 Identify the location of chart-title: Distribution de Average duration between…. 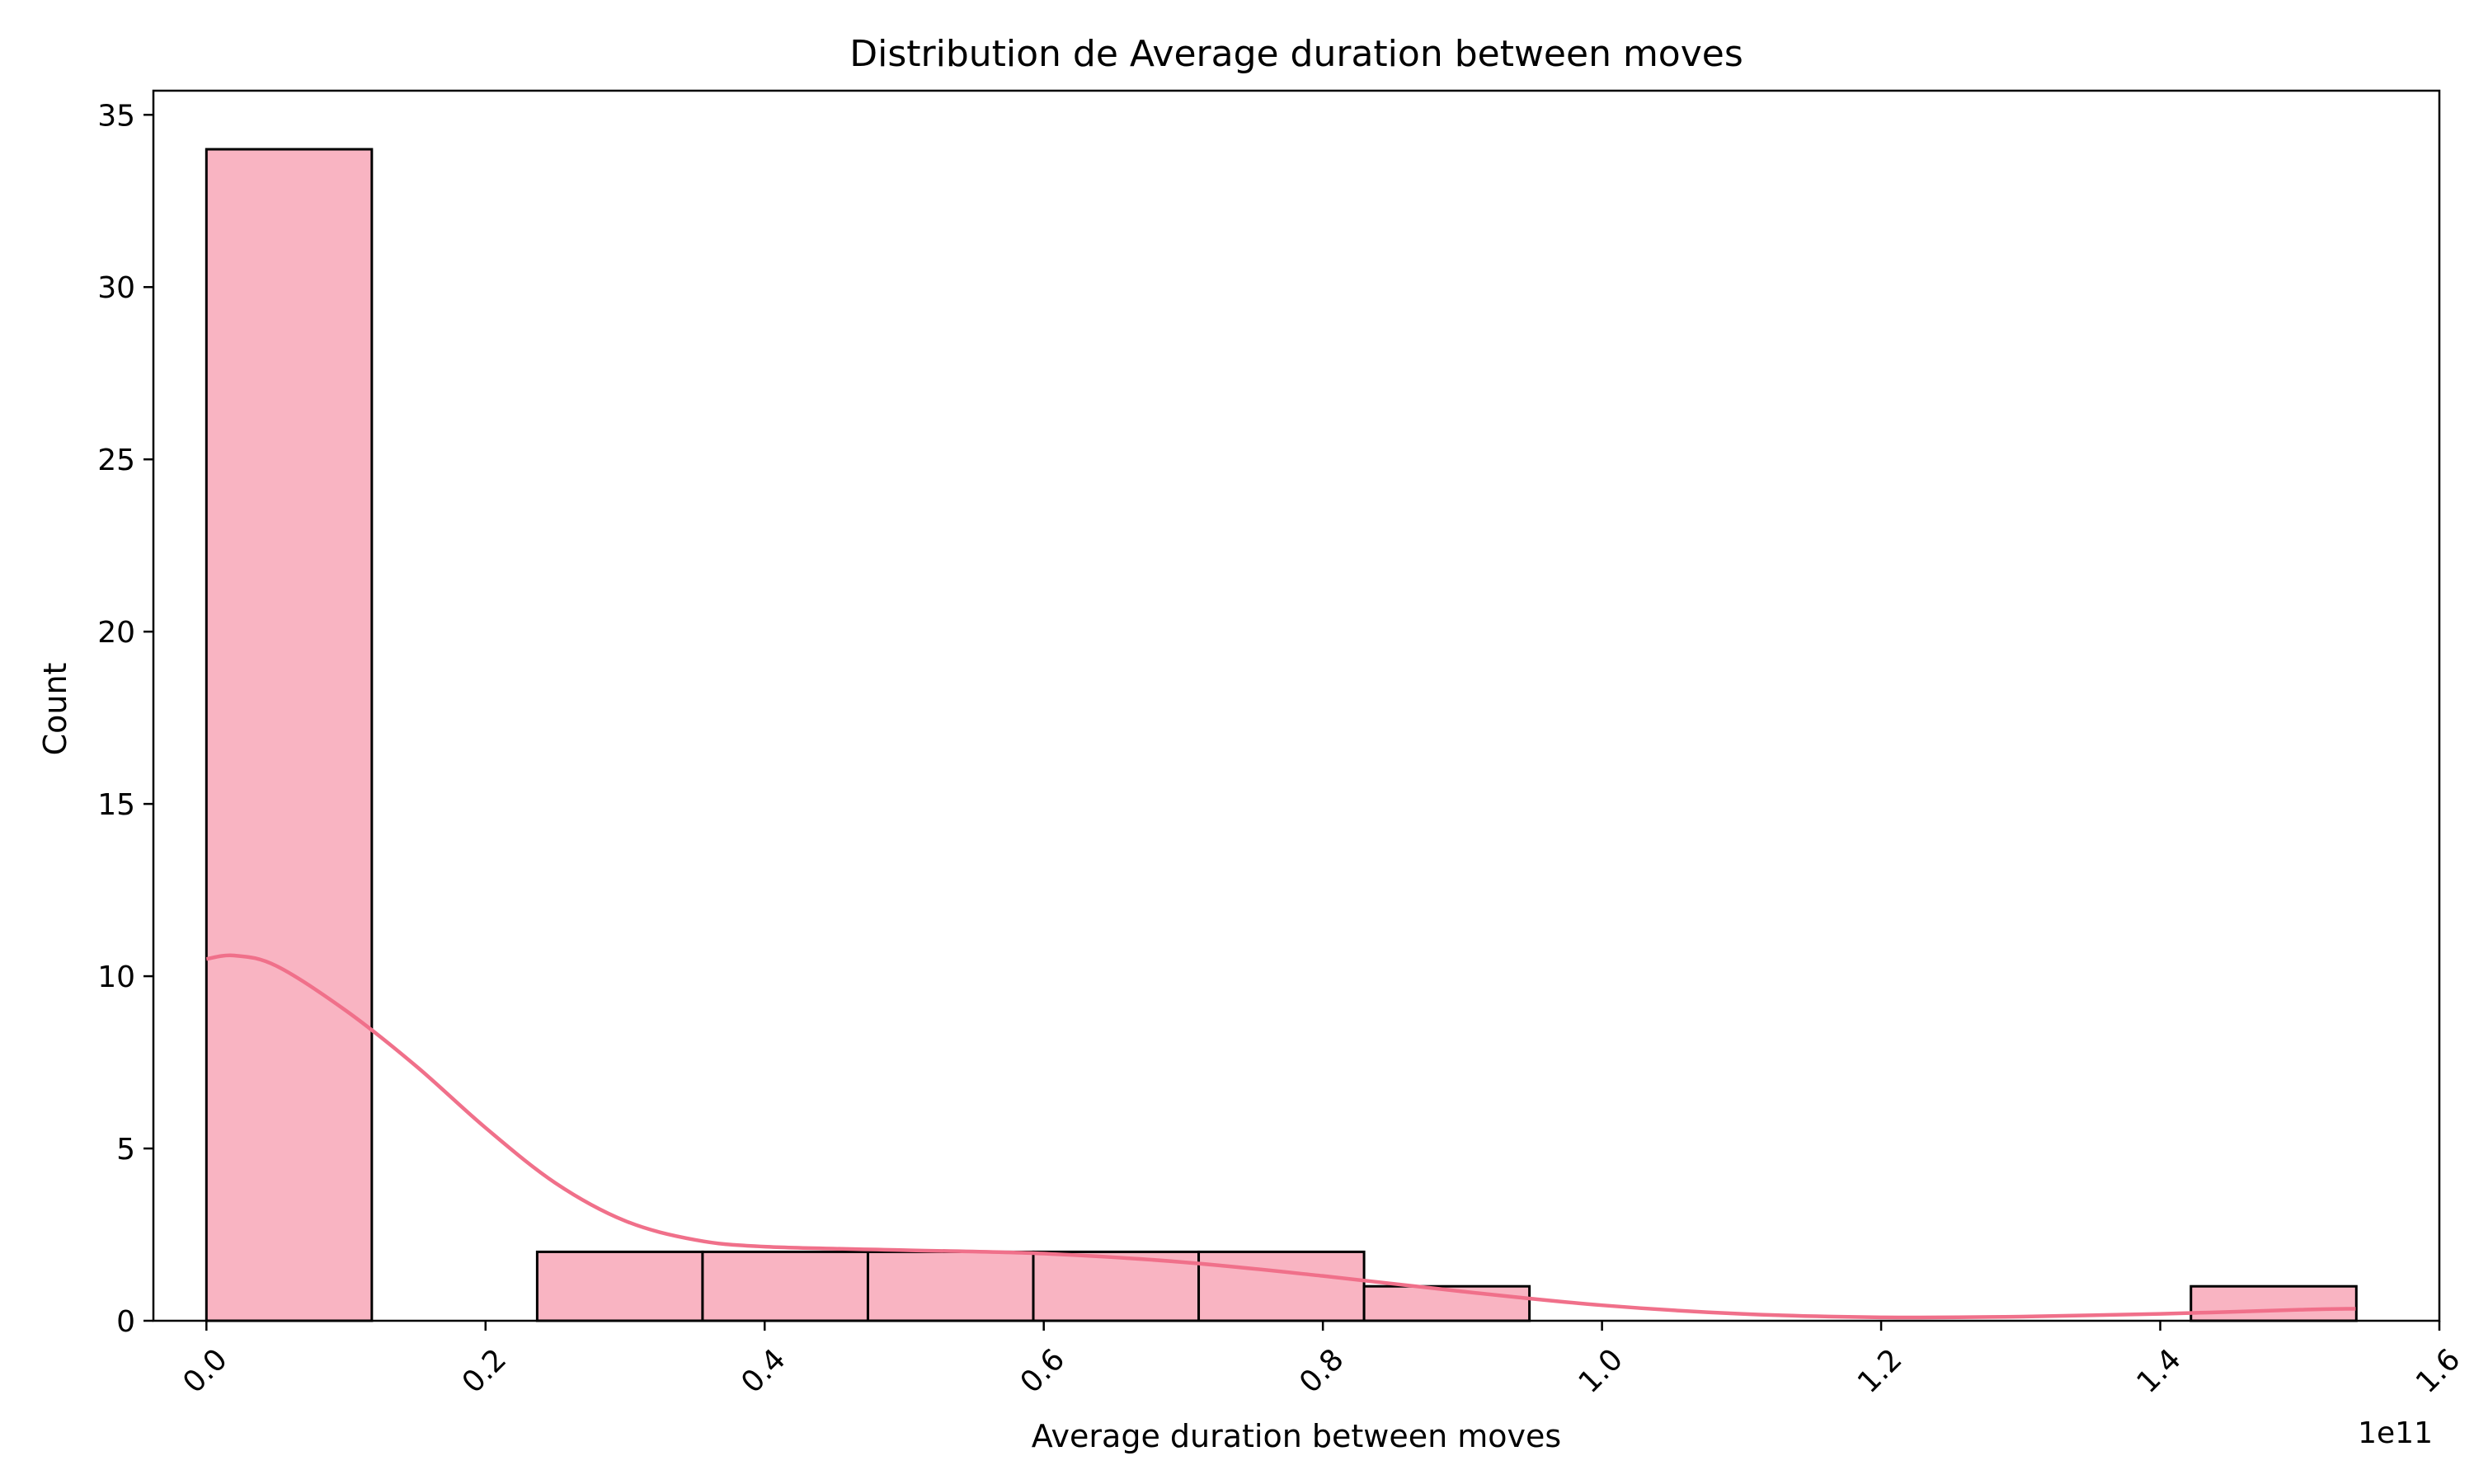
(1296, 54).